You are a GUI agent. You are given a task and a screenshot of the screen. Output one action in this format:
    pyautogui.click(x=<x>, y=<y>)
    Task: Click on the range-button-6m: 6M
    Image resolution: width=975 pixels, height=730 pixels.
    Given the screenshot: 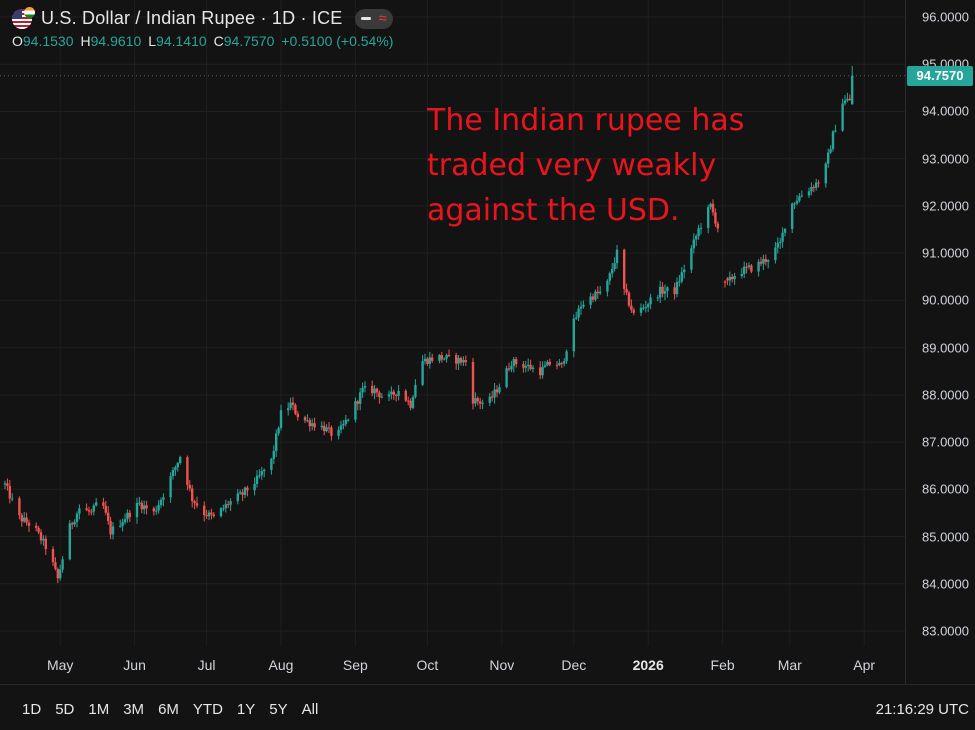 What is the action you would take?
    pyautogui.click(x=168, y=709)
    